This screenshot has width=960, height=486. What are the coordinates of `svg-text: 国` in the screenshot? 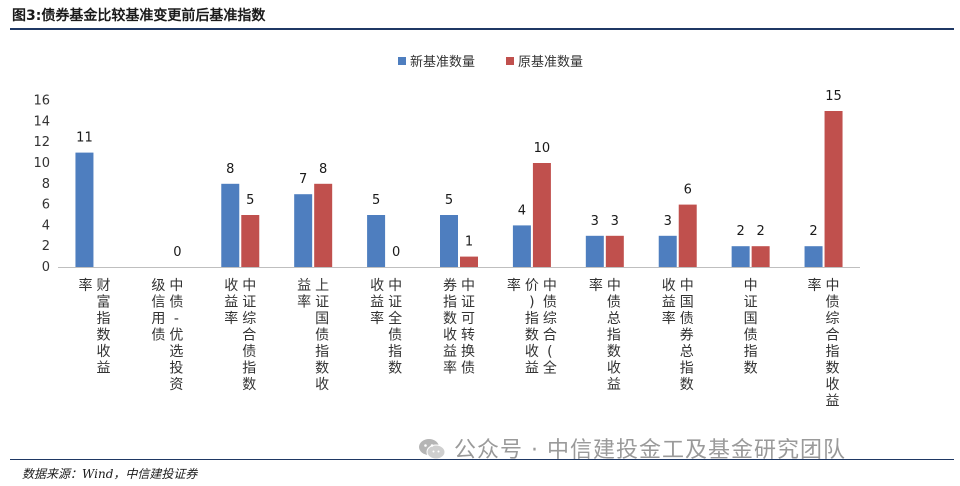 It's located at (322, 319).